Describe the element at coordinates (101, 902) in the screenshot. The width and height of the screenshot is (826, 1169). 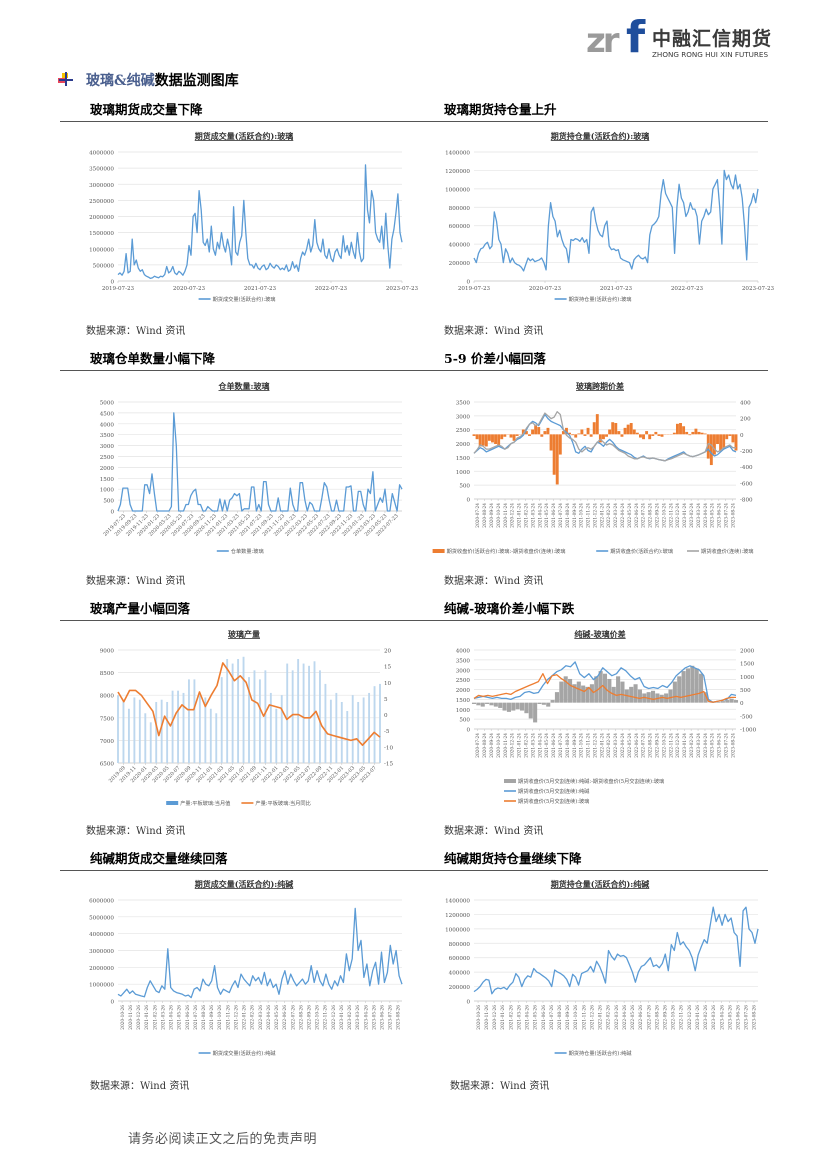
I see `y-tick-label: 6000000` at that location.